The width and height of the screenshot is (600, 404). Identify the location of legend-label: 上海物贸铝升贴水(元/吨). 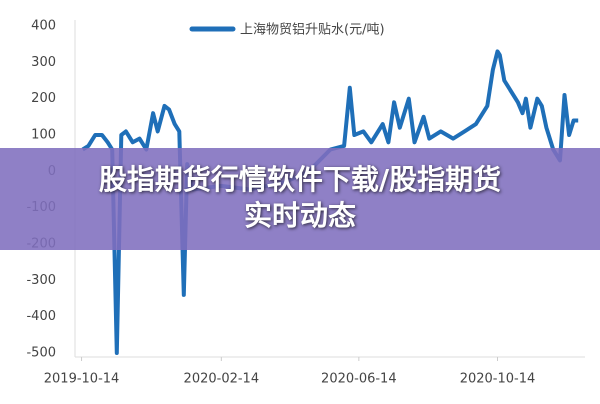
(312, 30).